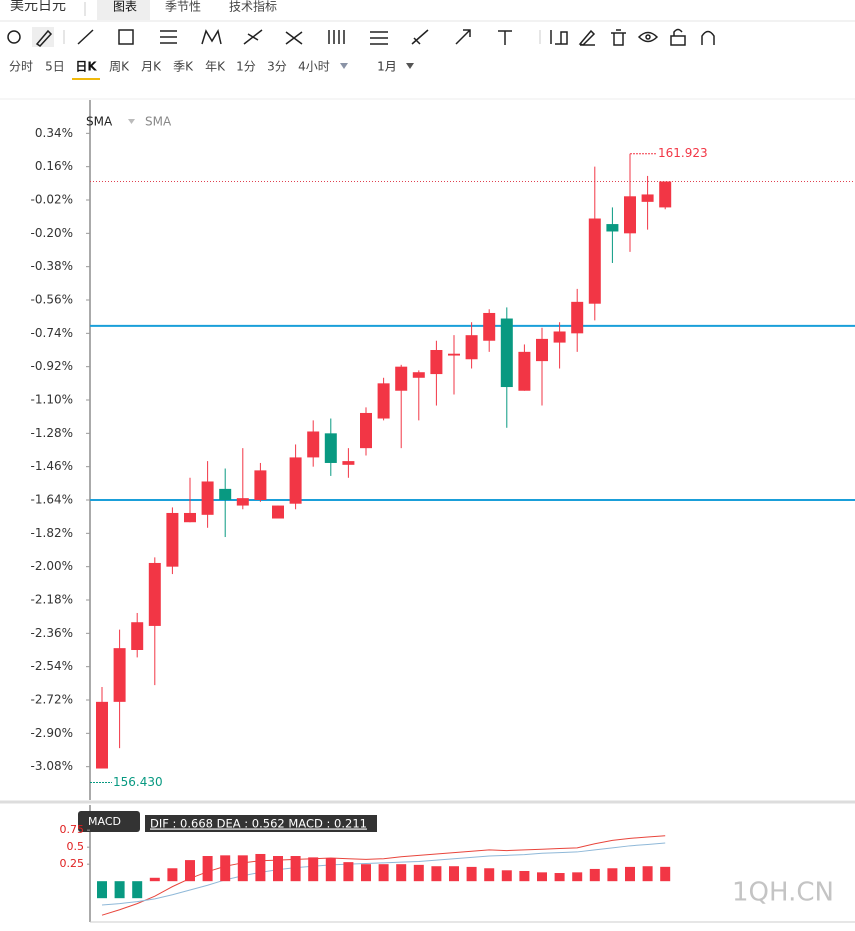 This screenshot has height=931, width=855. What do you see at coordinates (126, 37) in the screenshot?
I see `tool-rect` at bounding box center [126, 37].